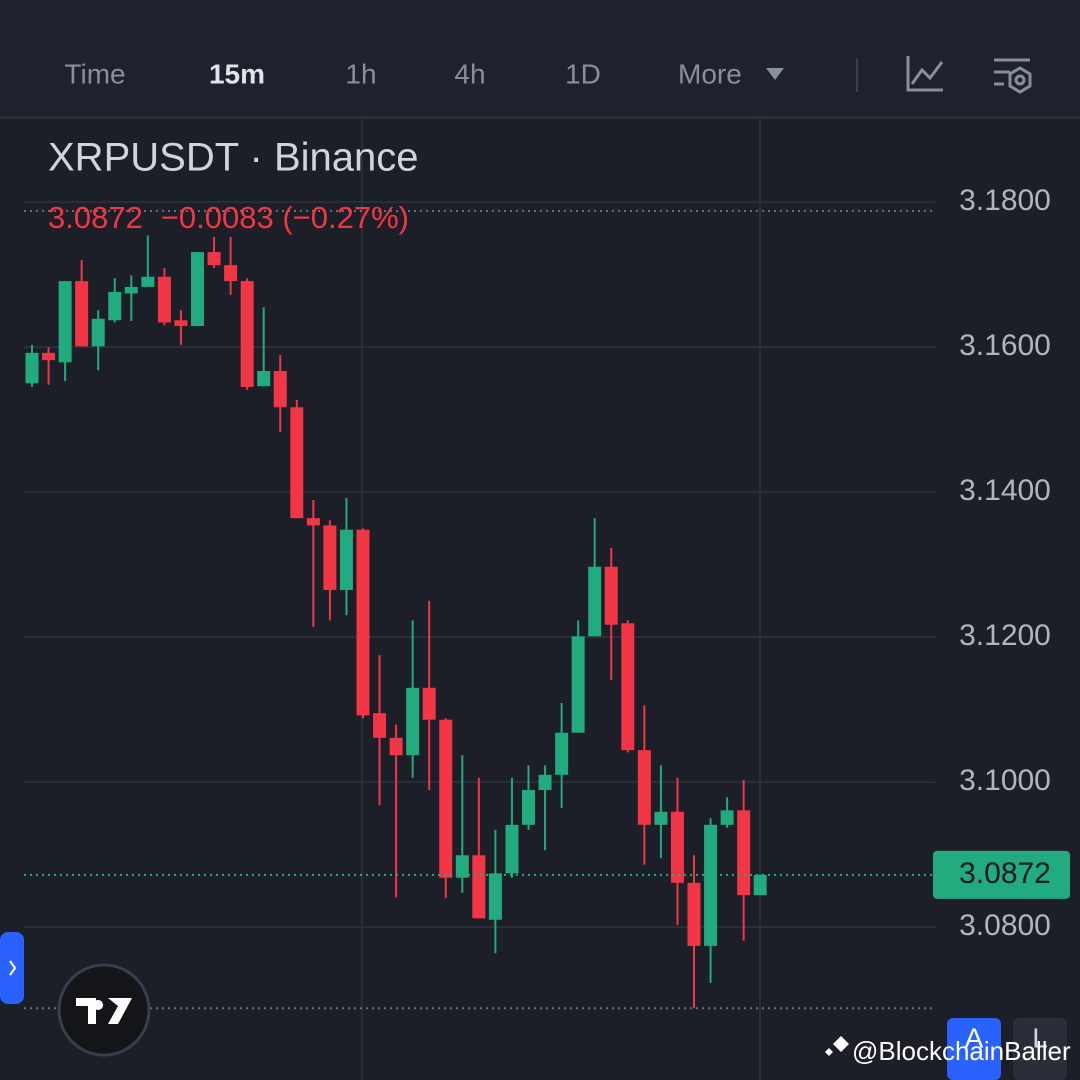  I want to click on chart-title: XRPUSDT · Binance, so click(233, 158).